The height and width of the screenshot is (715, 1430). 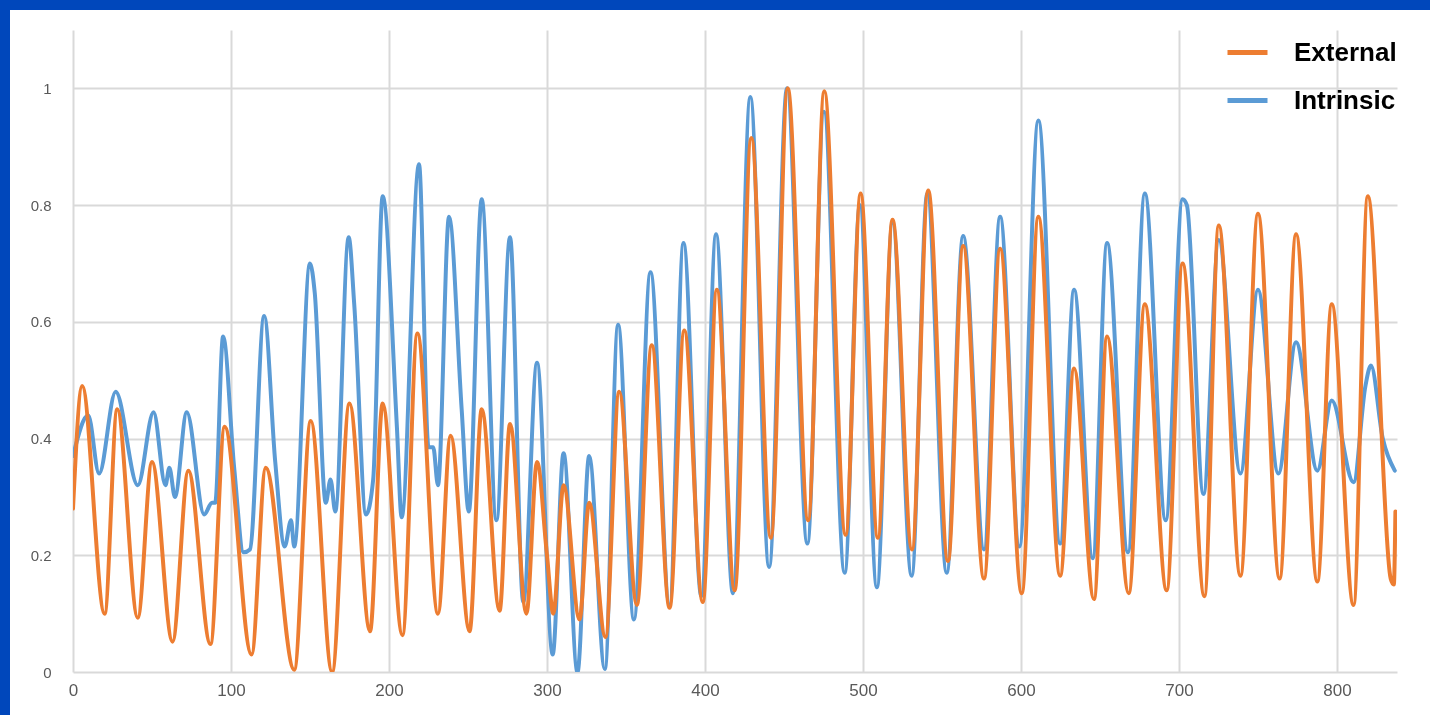 I want to click on y-tick-label: 0.2, so click(x=41, y=555).